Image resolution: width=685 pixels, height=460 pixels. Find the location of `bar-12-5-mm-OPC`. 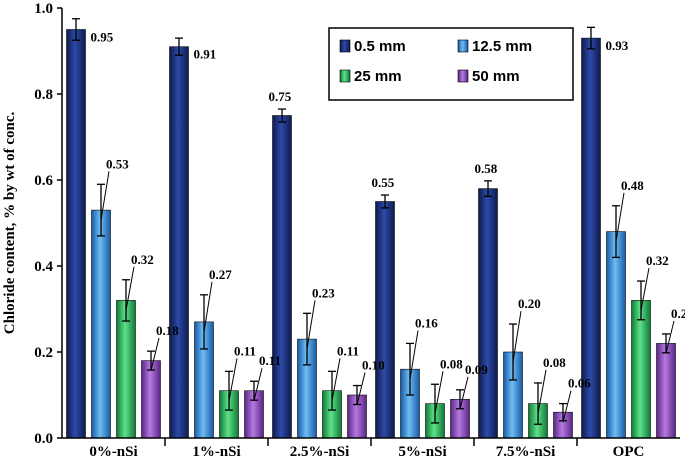

bar-12-5-mm-OPC is located at coordinates (616, 335).